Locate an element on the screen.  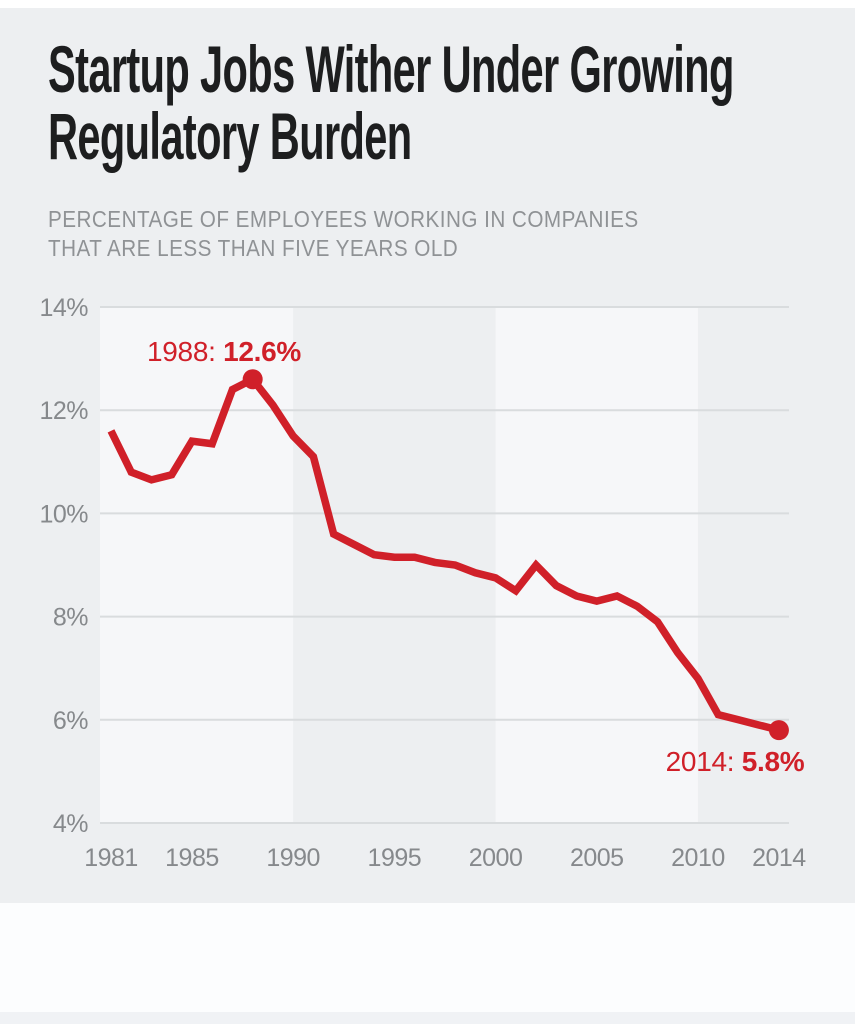
annotation-2014-value: 5.8% is located at coordinates (773, 761).